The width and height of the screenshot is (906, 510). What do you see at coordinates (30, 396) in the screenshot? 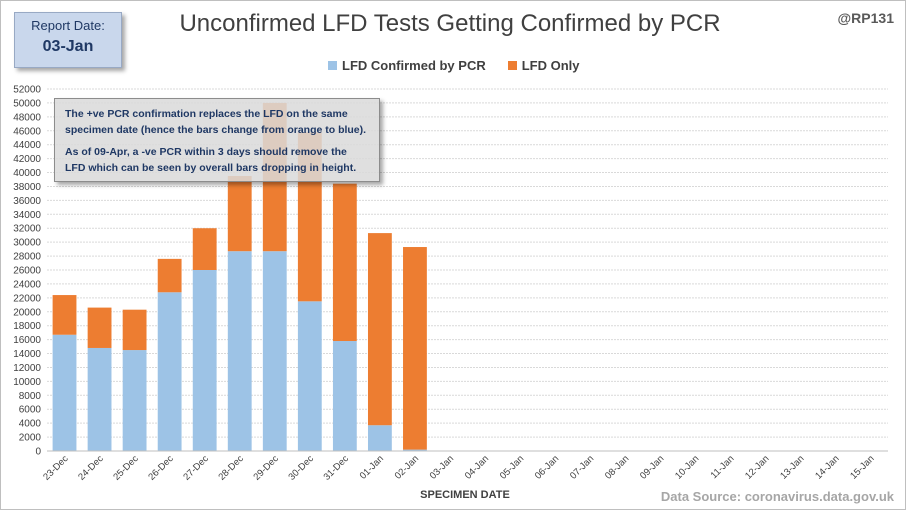
I see `y-tick-label: 8000` at bounding box center [30, 396].